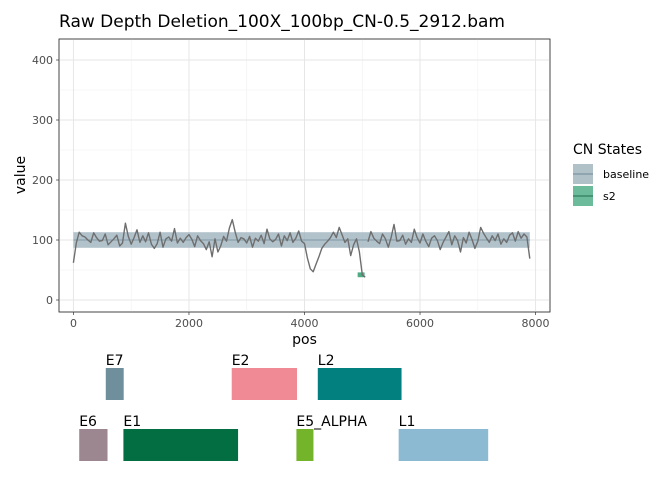 The height and width of the screenshot is (480, 672). Describe the element at coordinates (264, 384) in the screenshot. I see `gene-E2` at that location.